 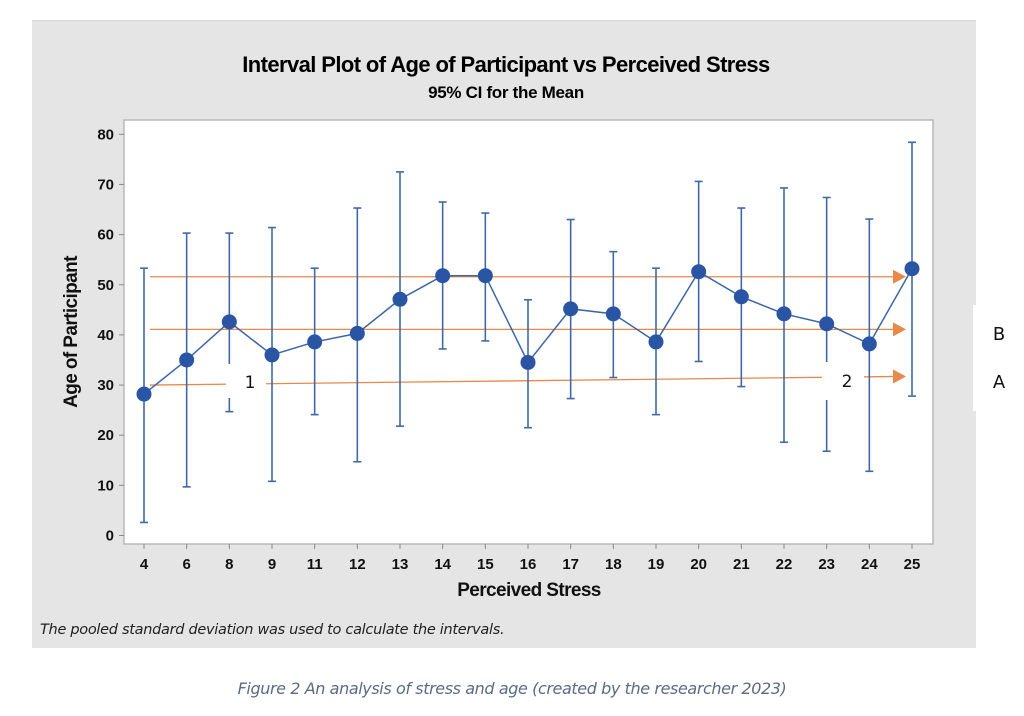 I want to click on y-axis: 0 10 20 30 40 50 60 70 80, so click(x=110, y=335).